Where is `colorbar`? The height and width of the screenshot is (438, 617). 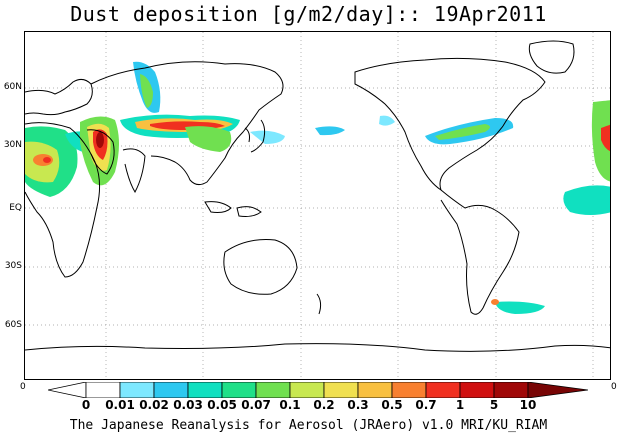 colorbar is located at coordinates (318, 390).